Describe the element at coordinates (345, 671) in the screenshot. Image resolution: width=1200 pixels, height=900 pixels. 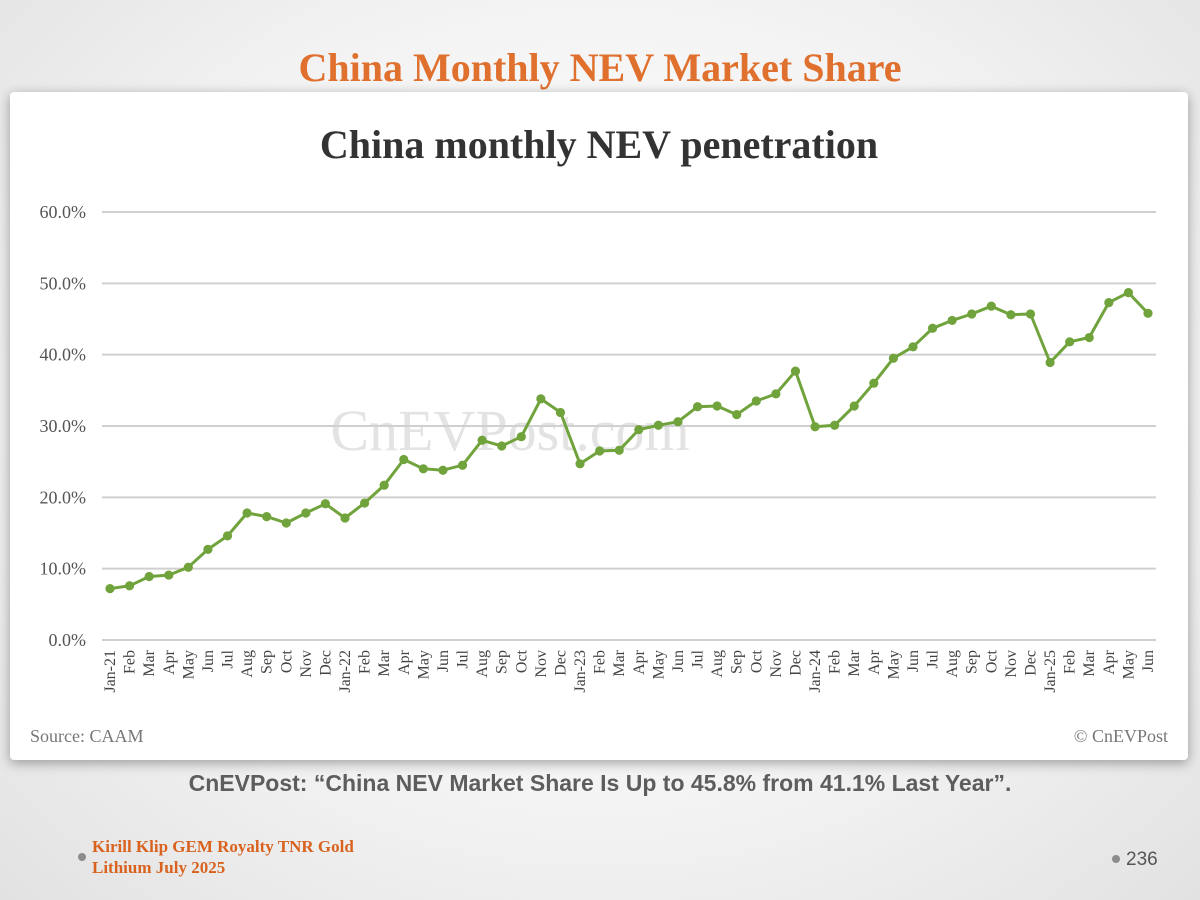
I see `x-tick-label: Jan-22` at that location.